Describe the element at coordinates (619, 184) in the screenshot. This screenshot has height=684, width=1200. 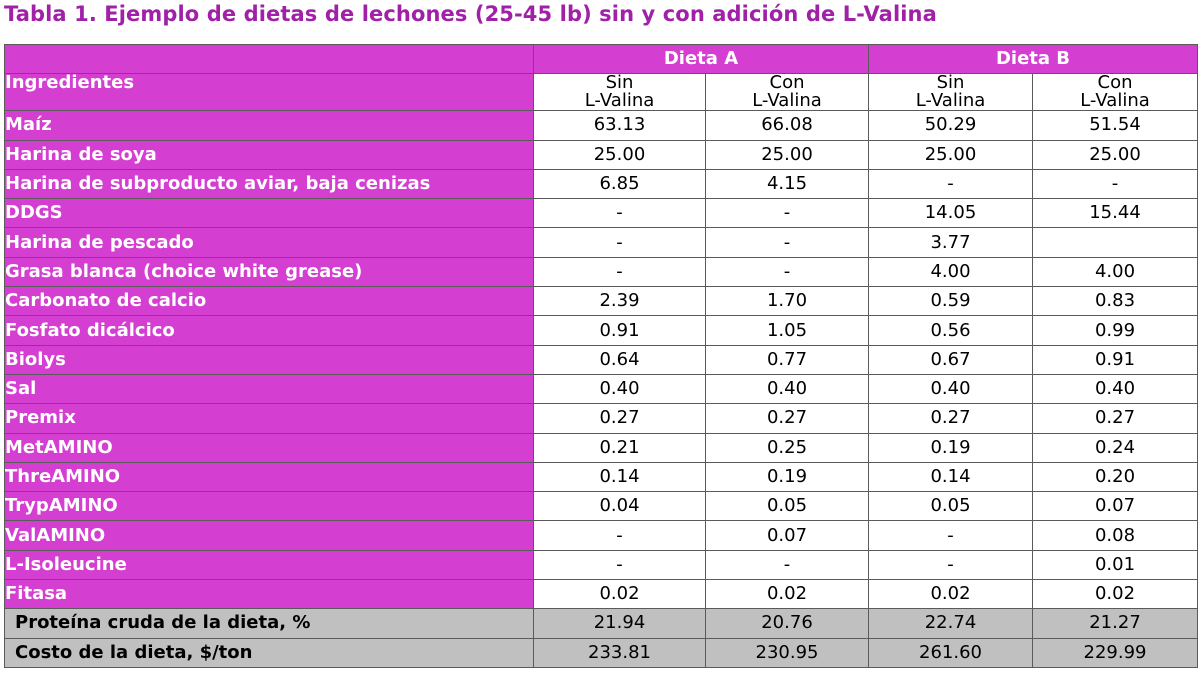
I see `value-cell: 6.85` at that location.